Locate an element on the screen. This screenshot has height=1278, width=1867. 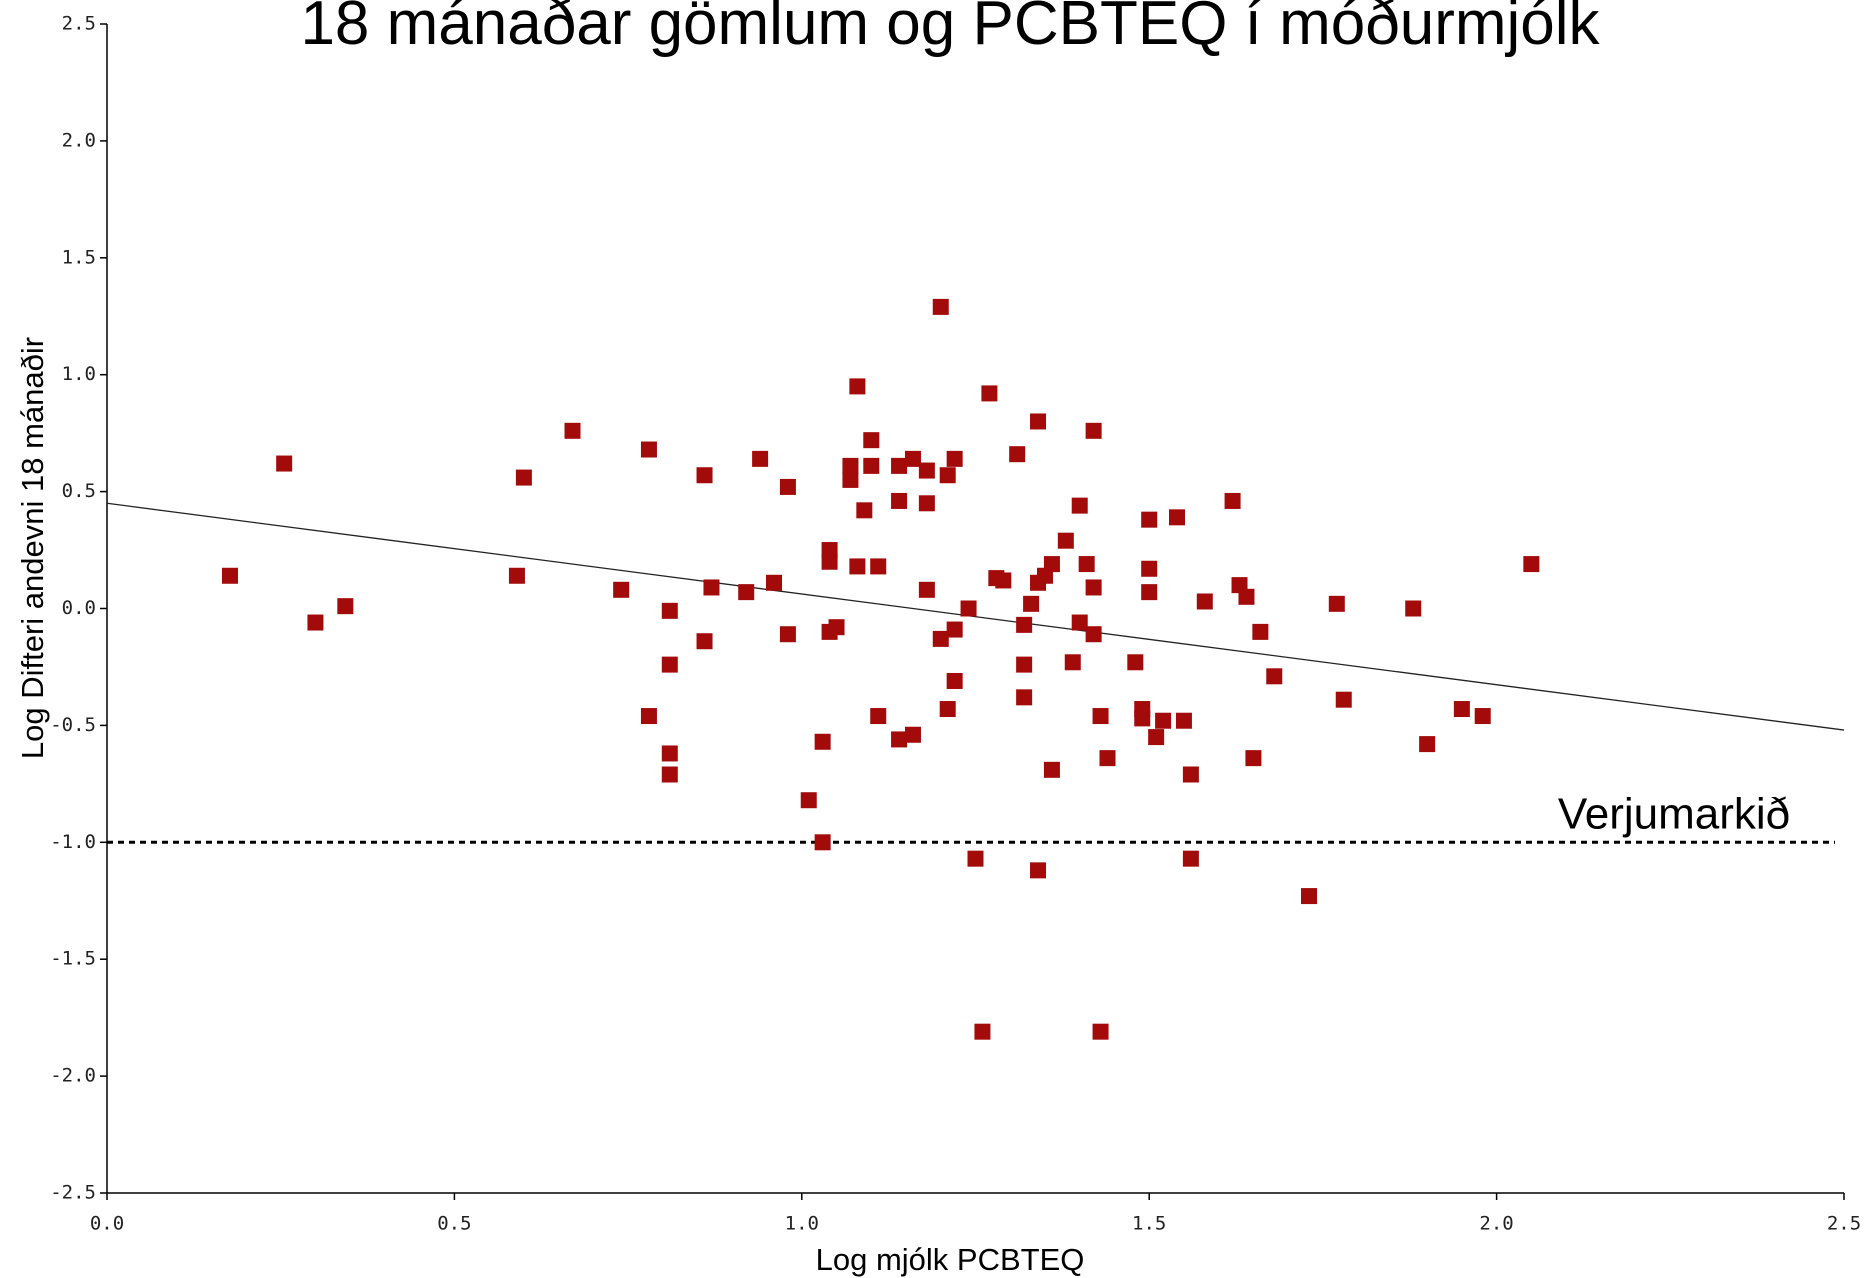
x-axis-label: Log mjólk PCBTEQ is located at coordinates (950, 1259).